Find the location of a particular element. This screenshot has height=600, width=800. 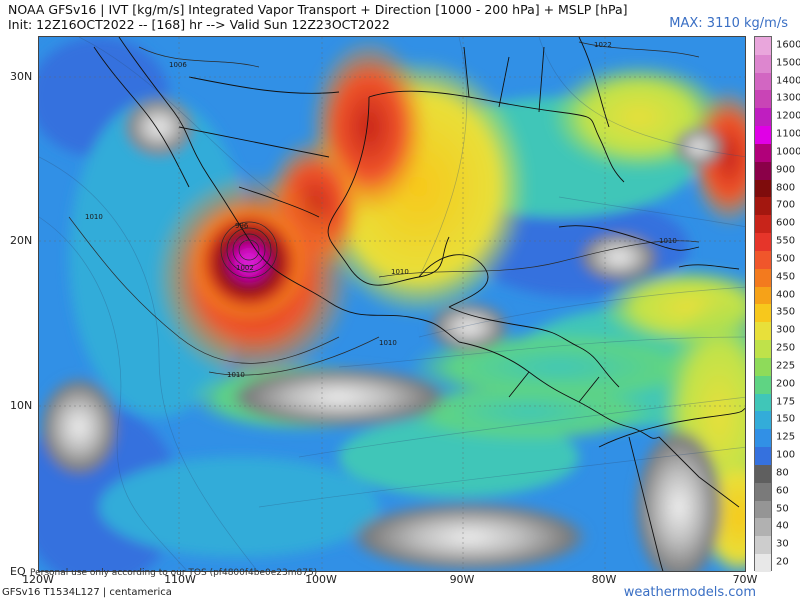

colorbar-level-label: 600 is located at coordinates (786, 223).